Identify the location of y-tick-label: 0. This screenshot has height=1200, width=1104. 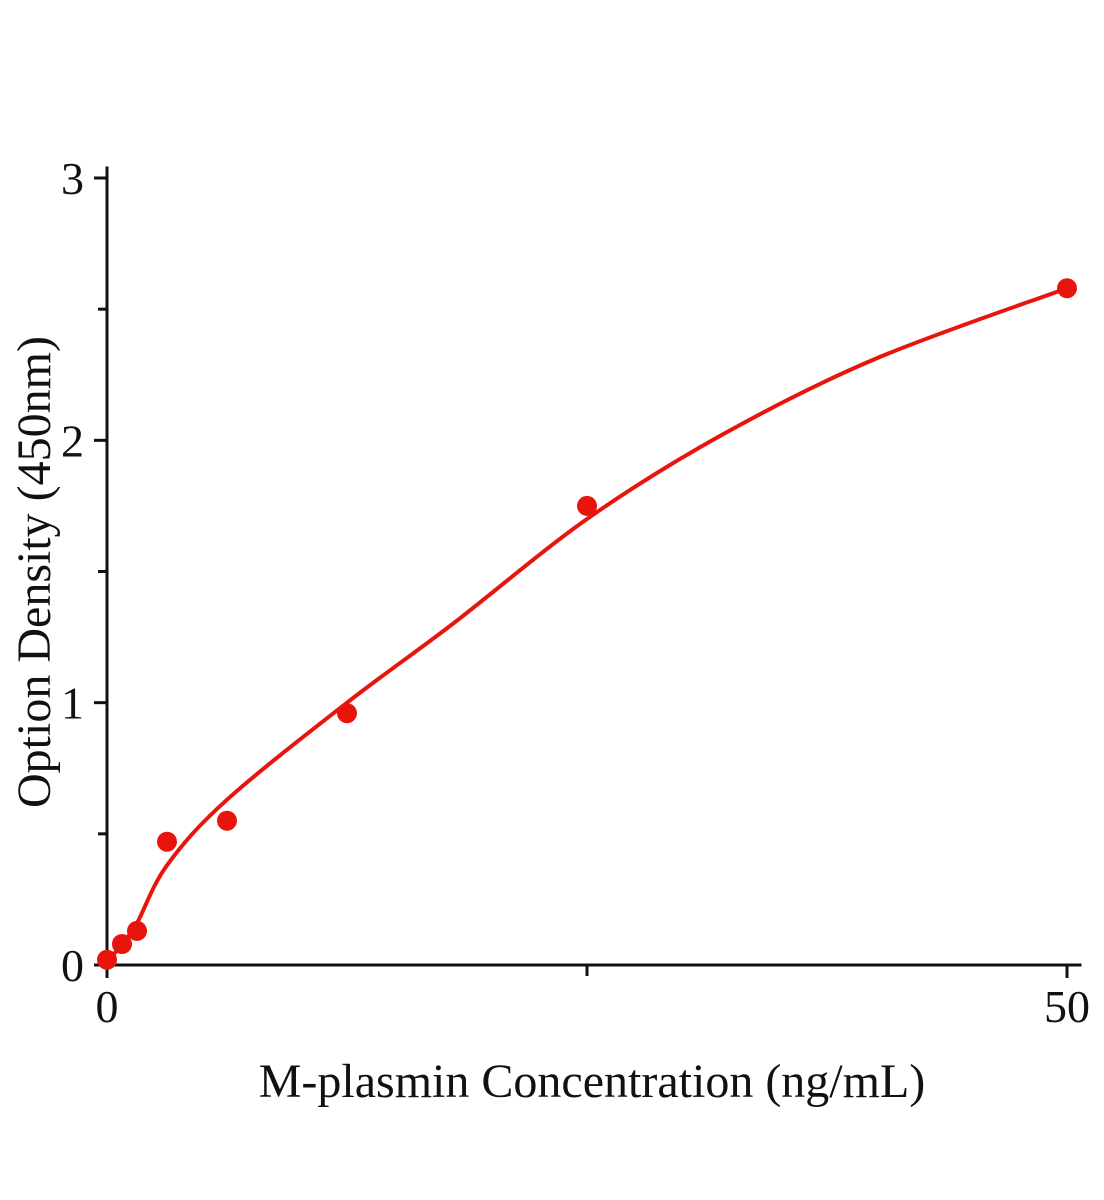
(72, 965).